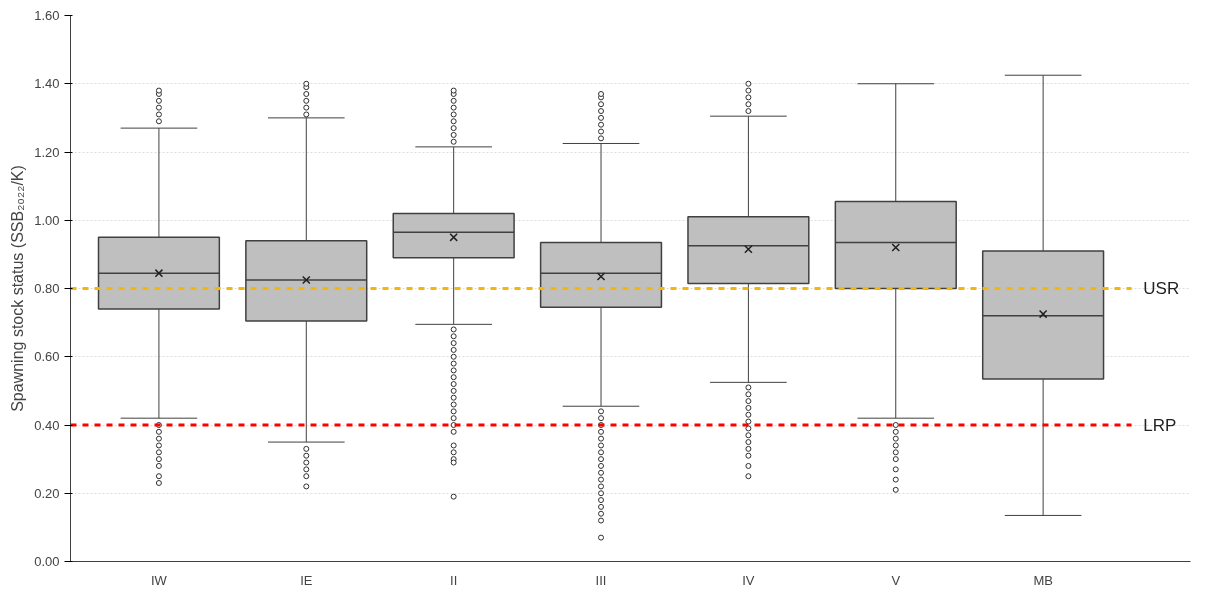 This screenshot has height=603, width=1215. I want to click on x-tick-label: II, so click(454, 580).